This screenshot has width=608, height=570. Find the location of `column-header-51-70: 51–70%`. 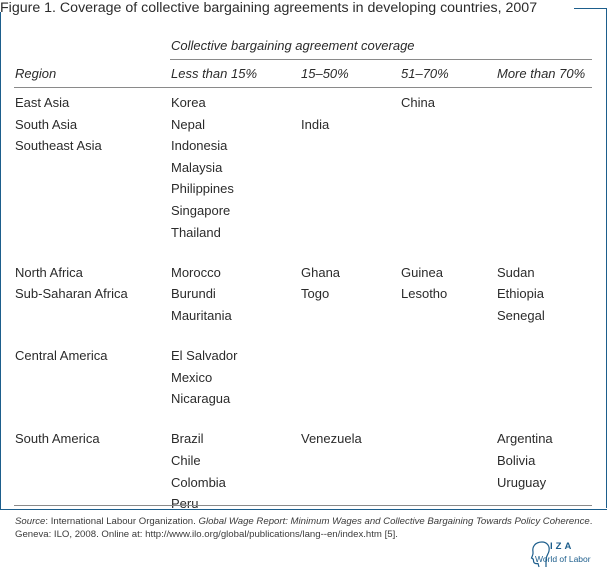

column-header-51-70: 51–70% is located at coordinates (425, 73).